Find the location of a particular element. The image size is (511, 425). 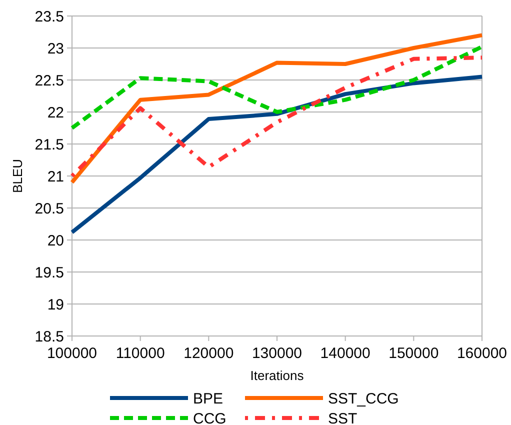

y-tick-label: 18.5 is located at coordinates (49, 337).